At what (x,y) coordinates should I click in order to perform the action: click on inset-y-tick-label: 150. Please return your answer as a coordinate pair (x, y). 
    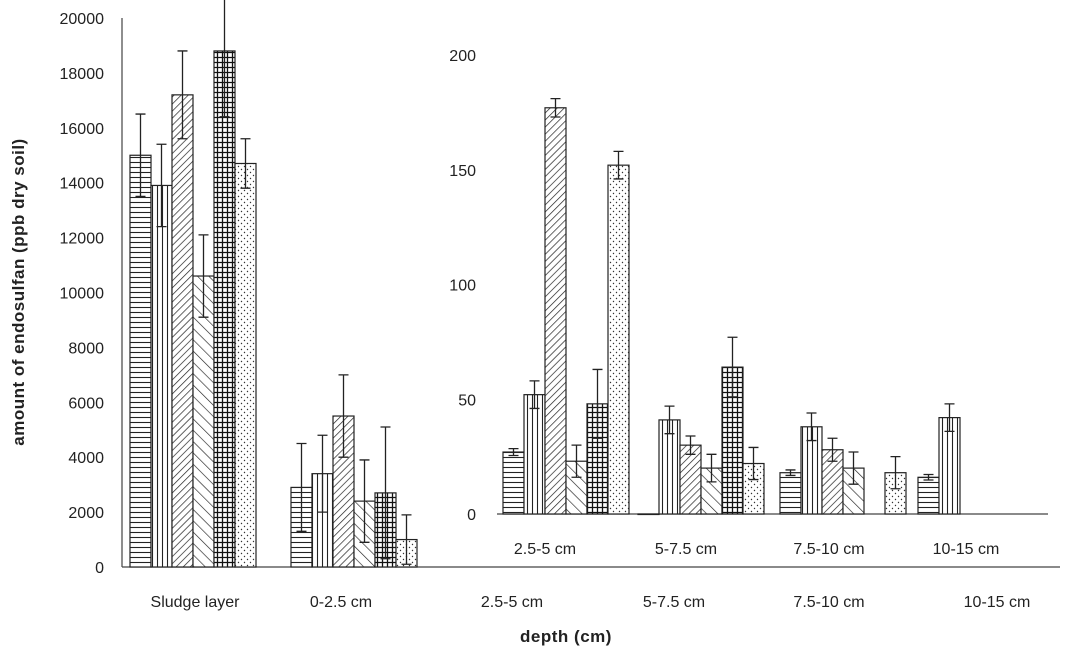
    Looking at the image, I should click on (462, 171).